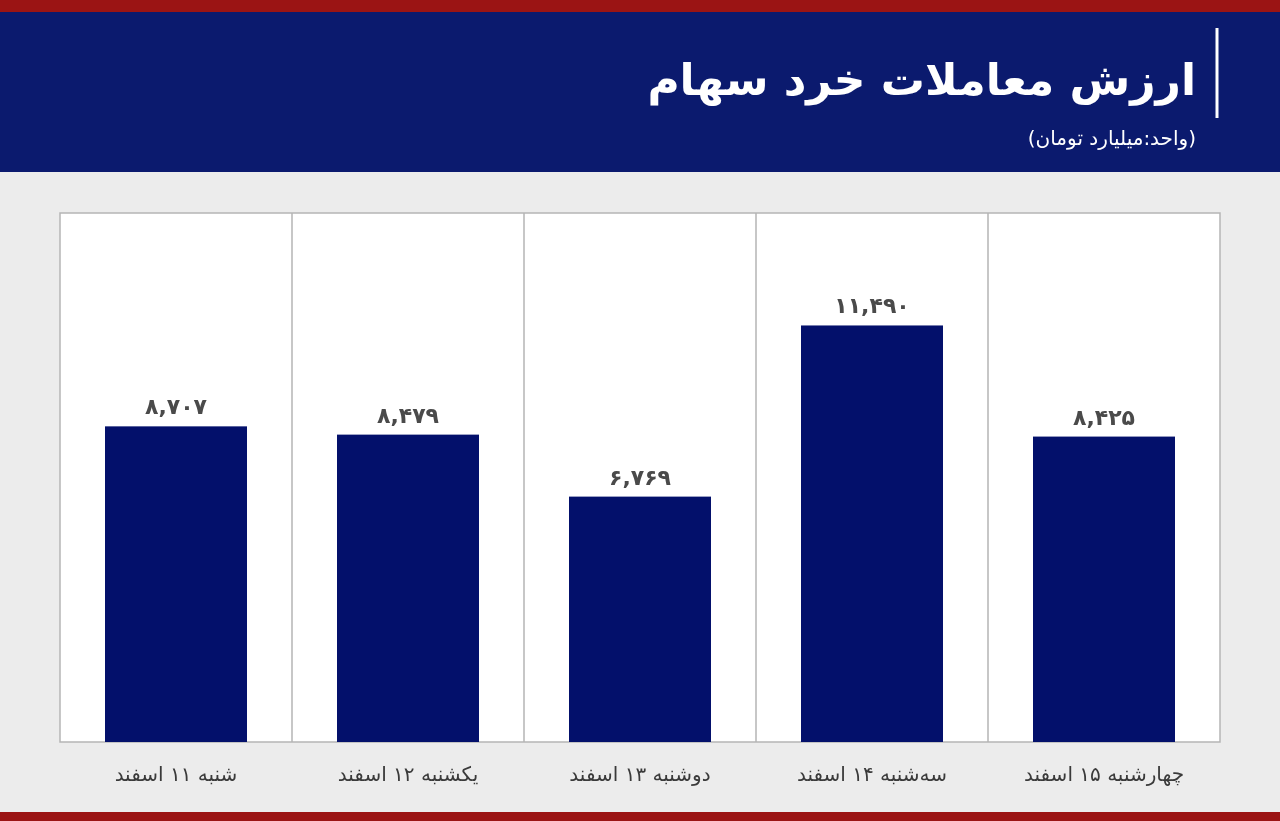 The height and width of the screenshot is (821, 1280). Describe the element at coordinates (872, 306) in the screenshot. I see `data-label: ۱۱,۴۹۰` at that location.